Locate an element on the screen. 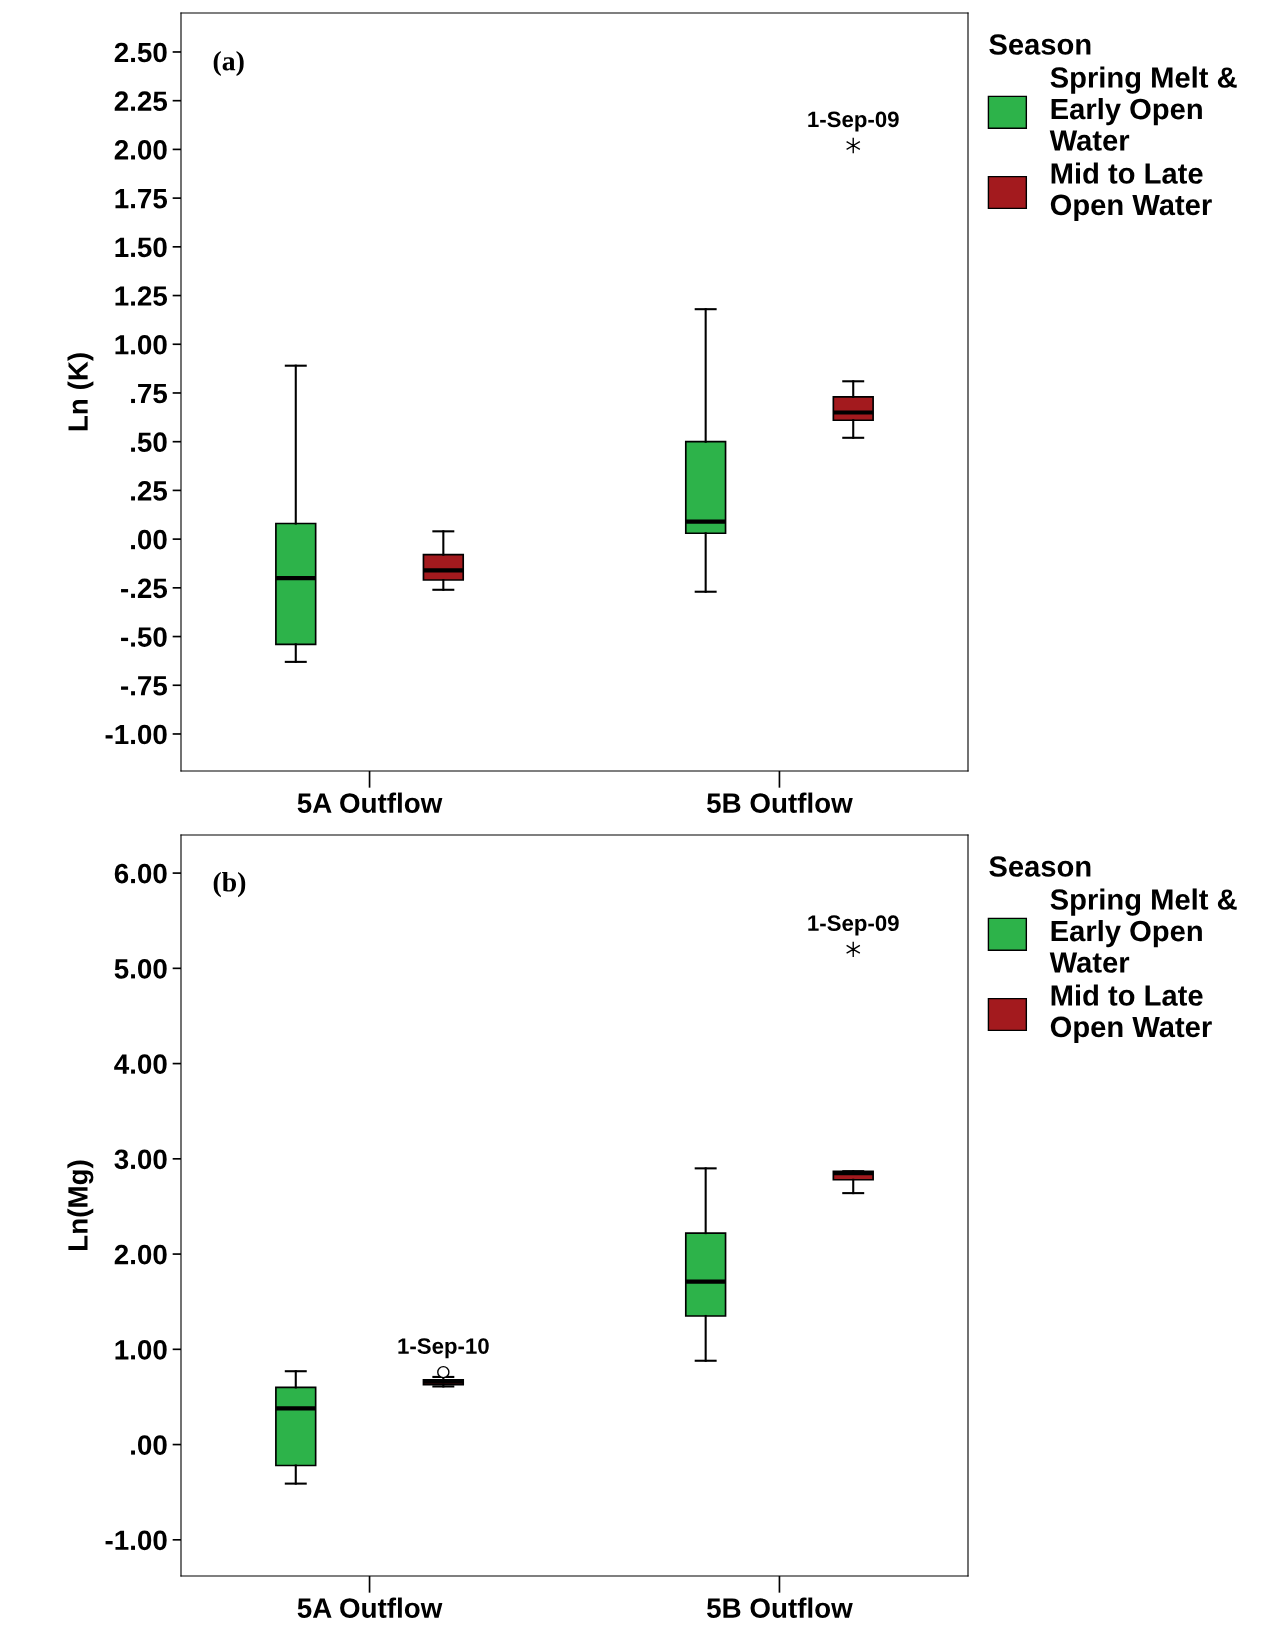 This screenshot has width=1264, height=1633. y-tick-label: 3.00 is located at coordinates (140, 1159).